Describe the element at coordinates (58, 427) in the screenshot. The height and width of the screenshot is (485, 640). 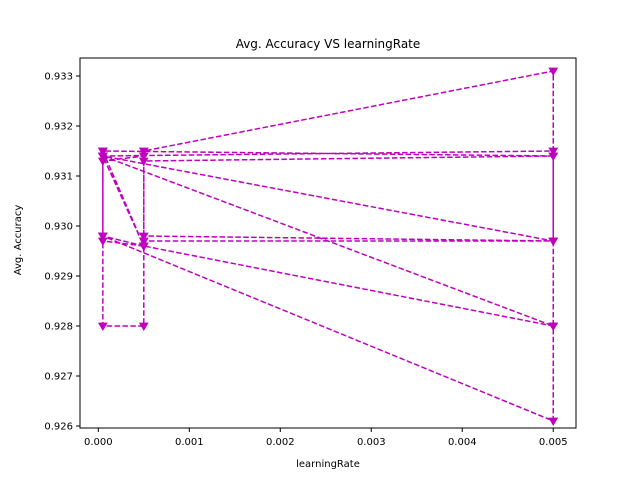
I see `y-tick-label: 0.926` at that location.